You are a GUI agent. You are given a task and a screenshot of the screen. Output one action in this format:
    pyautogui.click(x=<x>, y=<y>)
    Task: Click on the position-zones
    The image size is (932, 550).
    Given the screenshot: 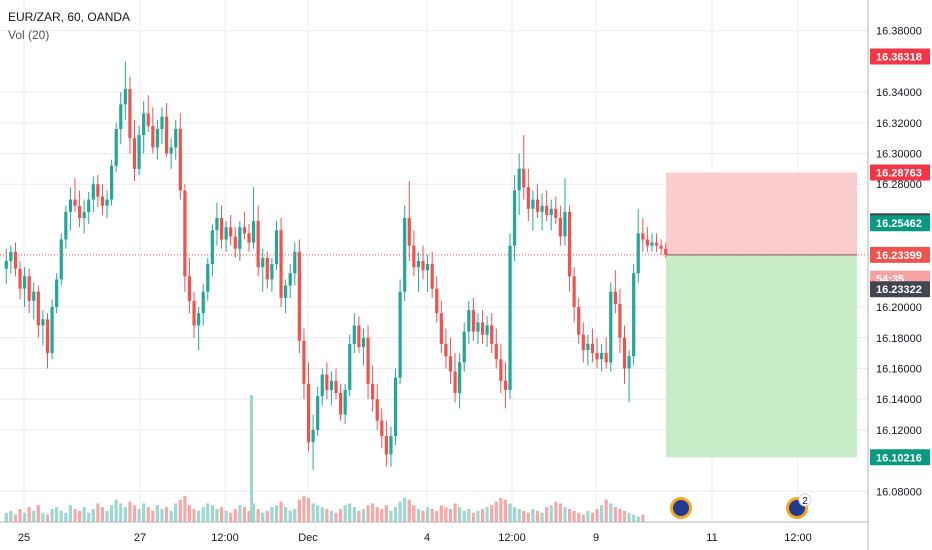 What is the action you would take?
    pyautogui.click(x=761, y=315)
    